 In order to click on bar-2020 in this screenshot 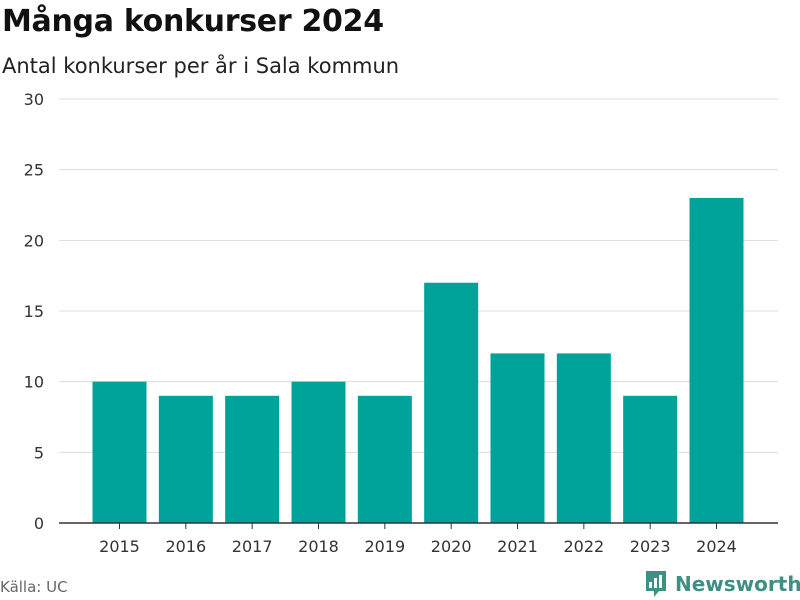, I will do `click(451, 402)`.